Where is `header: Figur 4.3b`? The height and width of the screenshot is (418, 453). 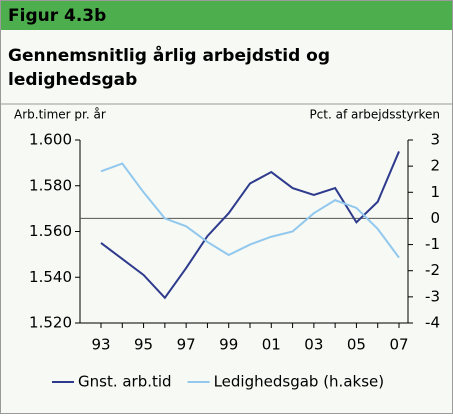
header: Figur 4.3b is located at coordinates (57, 16).